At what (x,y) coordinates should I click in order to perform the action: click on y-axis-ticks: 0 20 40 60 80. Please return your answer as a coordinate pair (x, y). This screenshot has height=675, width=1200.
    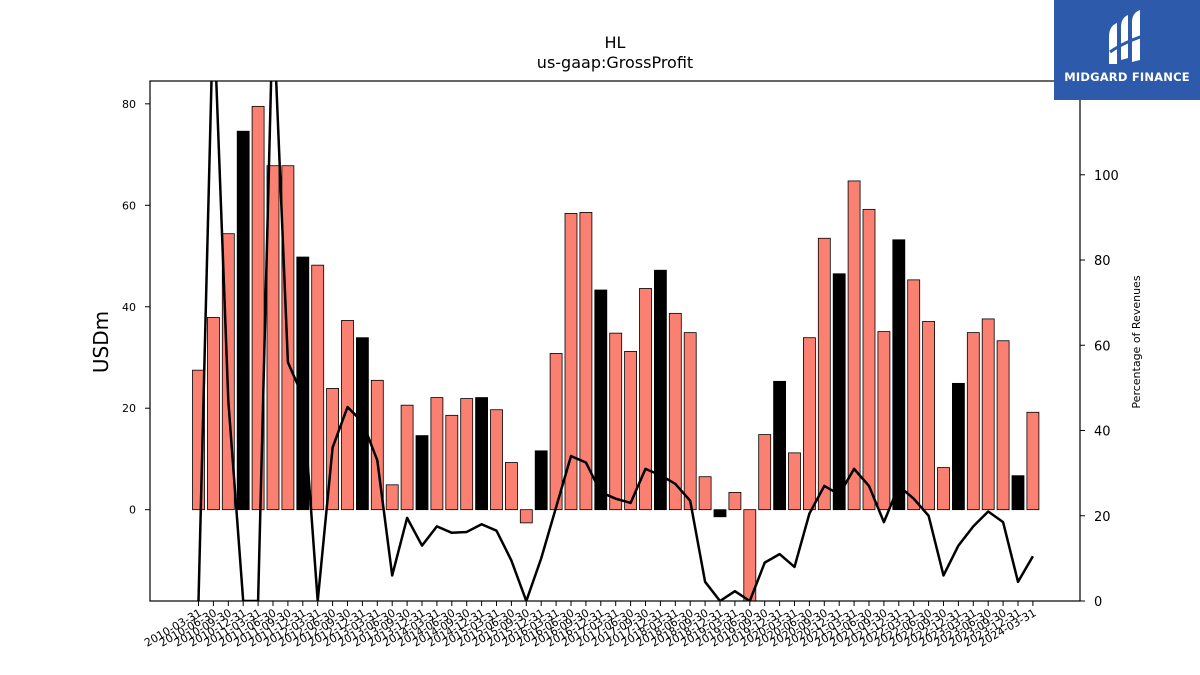
    Looking at the image, I should click on (136, 307).